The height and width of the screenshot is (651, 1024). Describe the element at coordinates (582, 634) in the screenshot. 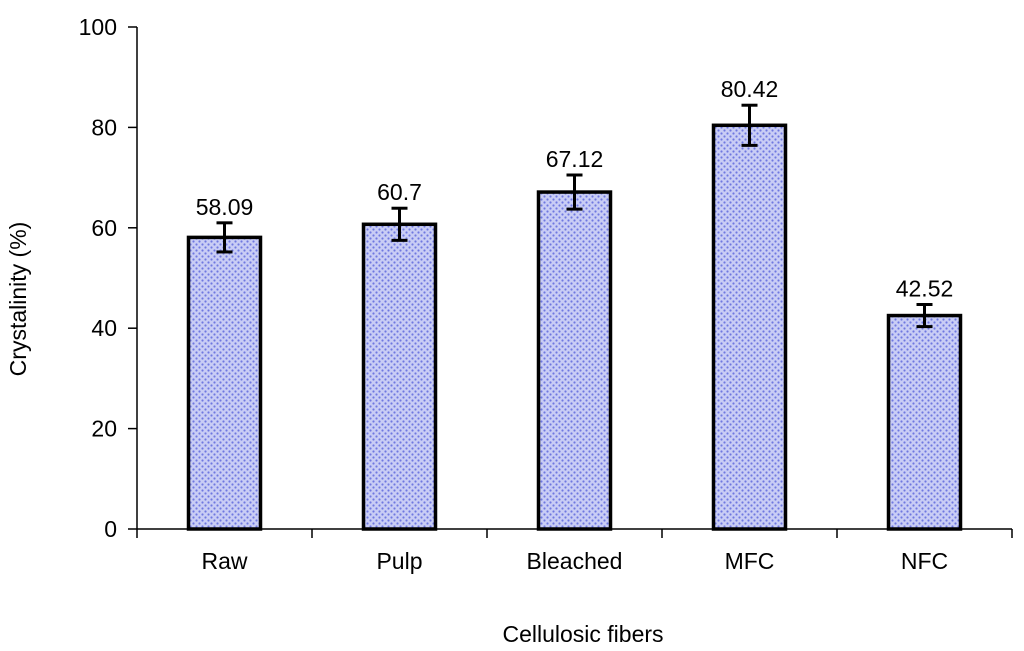

I see `x-axis-title: Cellulosic fibers` at that location.